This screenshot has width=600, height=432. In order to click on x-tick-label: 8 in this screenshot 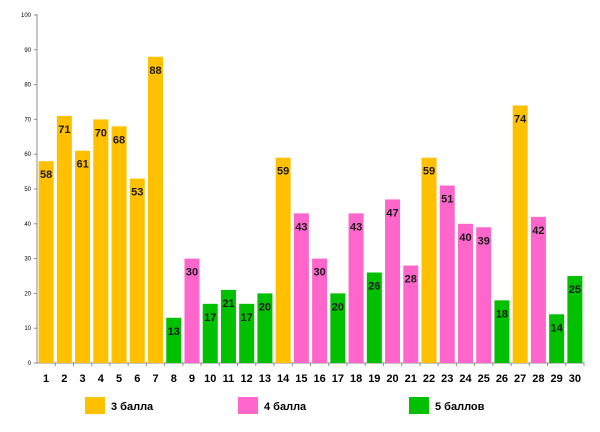, I will do `click(174, 379)`.